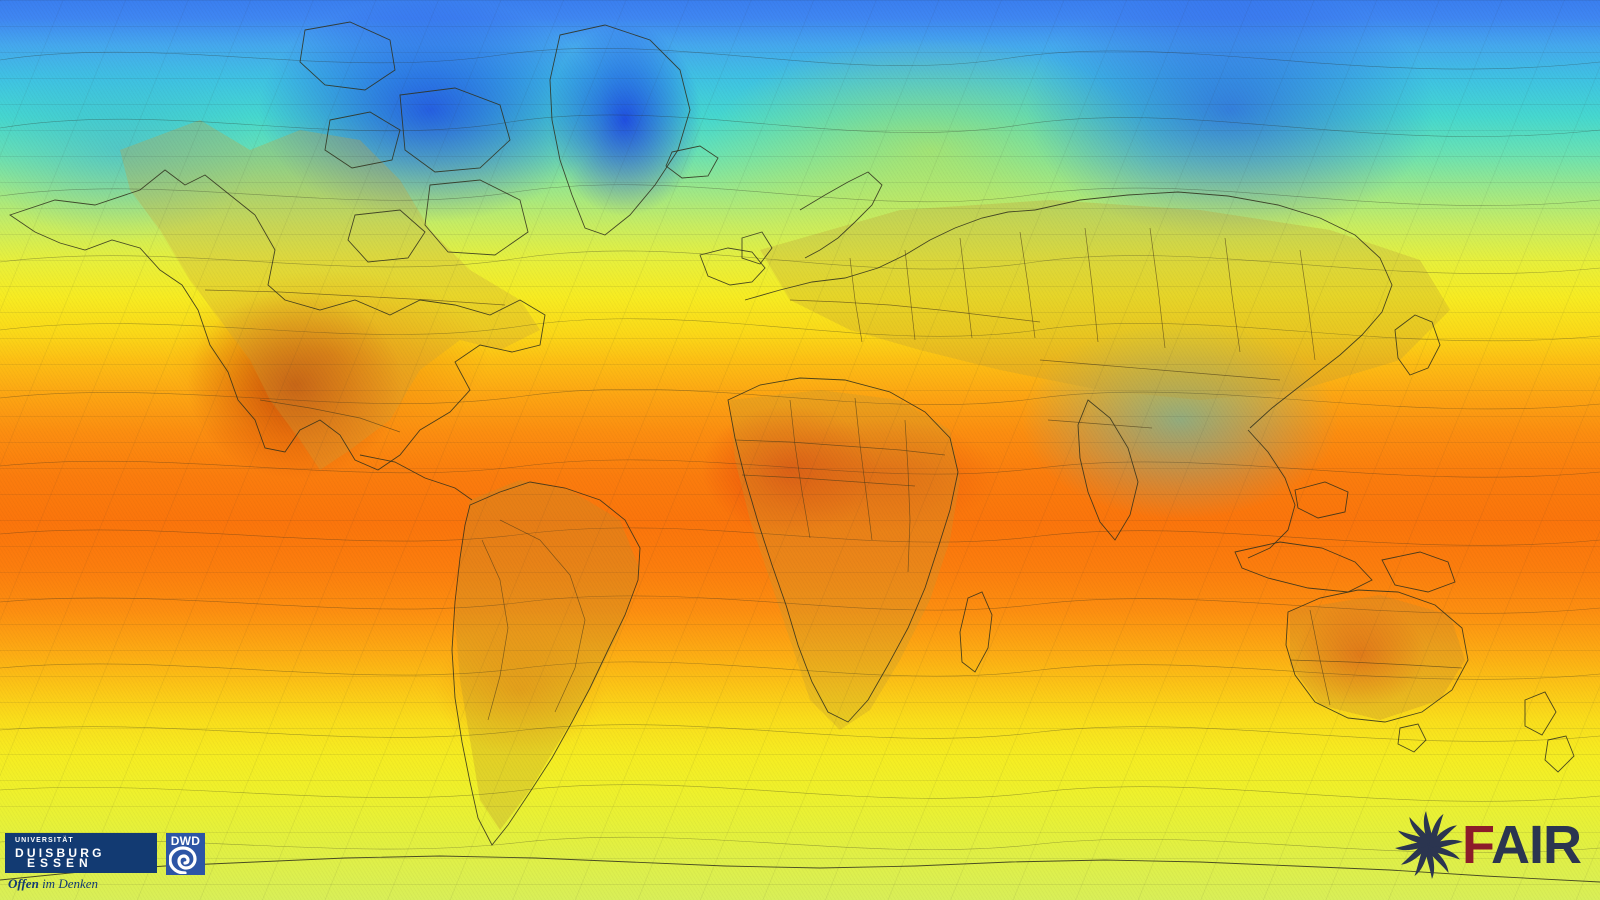 Image resolution: width=1600 pixels, height=900 pixels. What do you see at coordinates (60, 863) in the screenshot?
I see `university-logo-line3: ESSEN` at bounding box center [60, 863].